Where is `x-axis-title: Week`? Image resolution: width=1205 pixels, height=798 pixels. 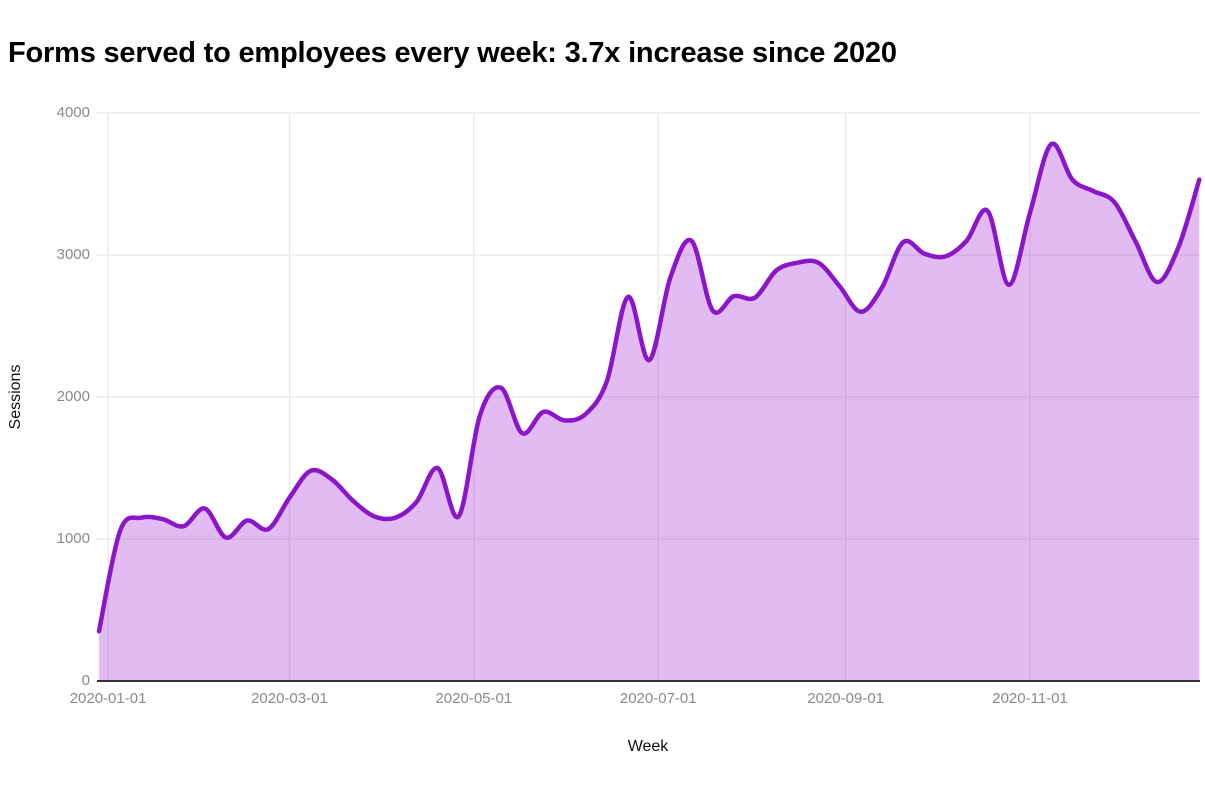
x-axis-title: Week is located at coordinates (648, 746).